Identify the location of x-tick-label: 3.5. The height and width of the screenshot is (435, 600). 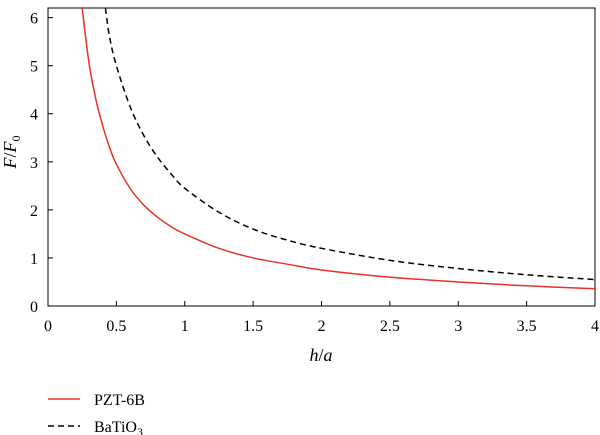
(527, 326).